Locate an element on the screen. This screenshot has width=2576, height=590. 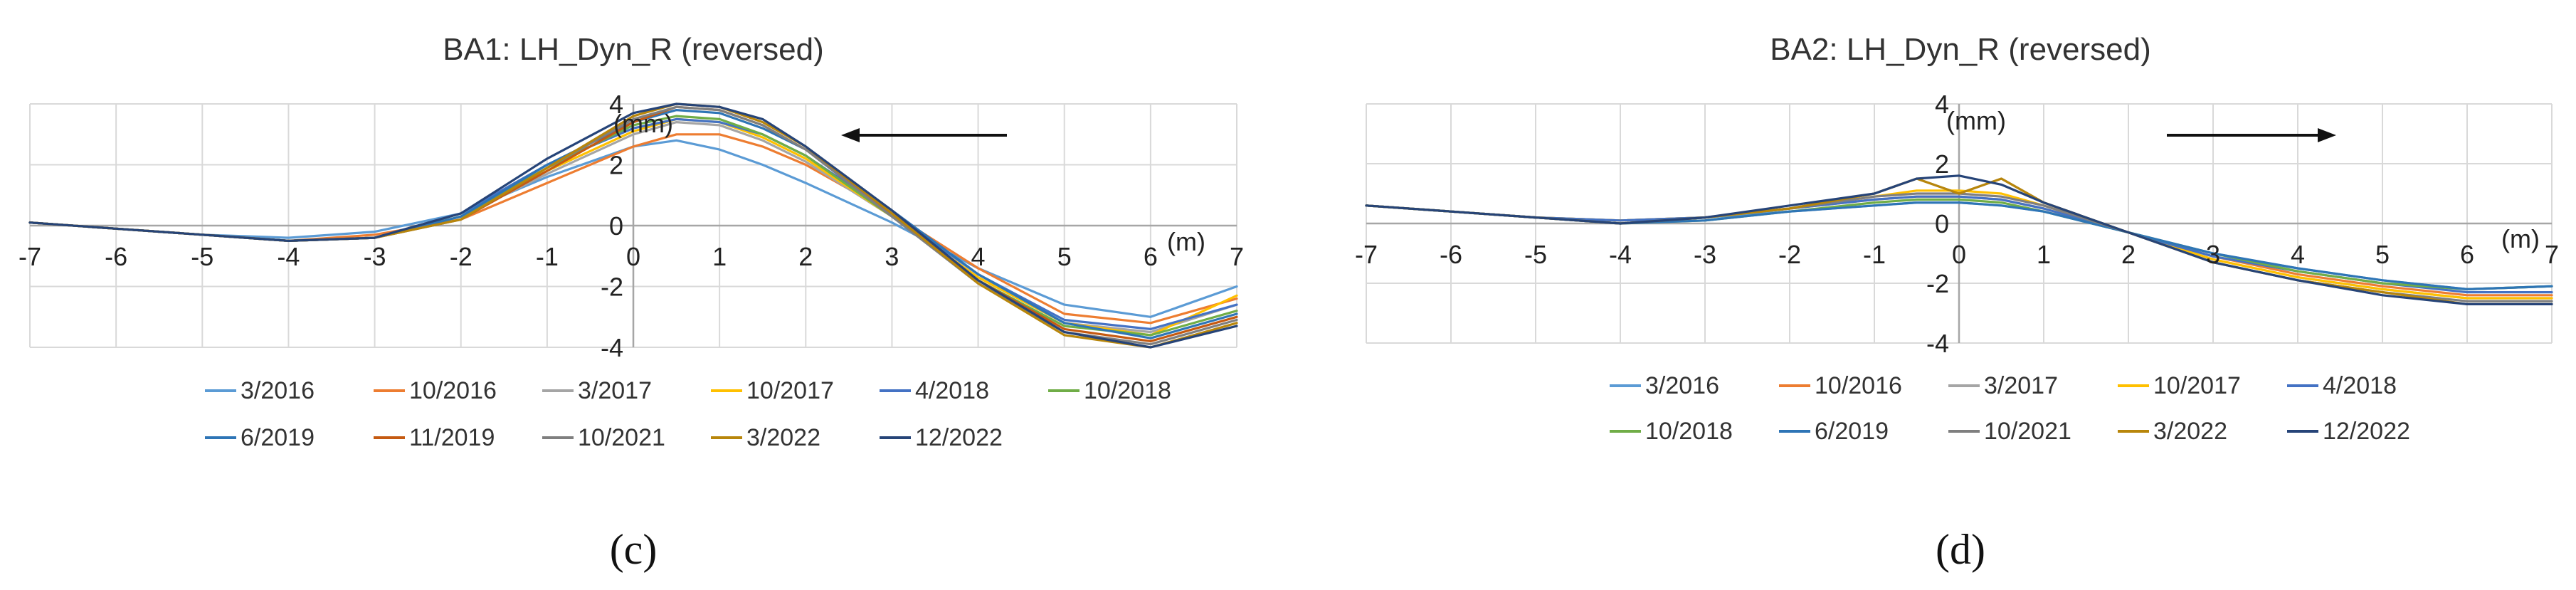
series-line-3-2016 is located at coordinates (633, 228).